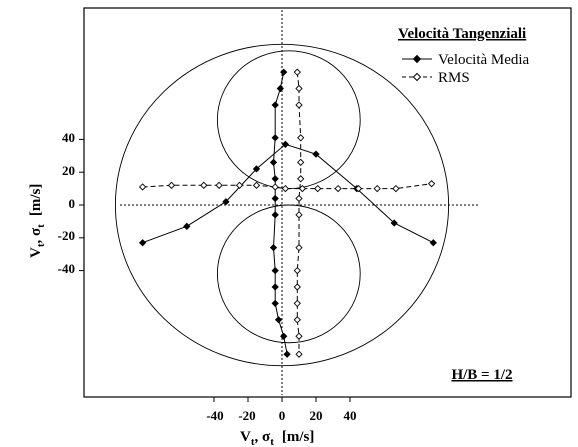 This screenshot has width=578, height=447. Describe the element at coordinates (350, 415) in the screenshot. I see `x-tick-label: 40` at that location.